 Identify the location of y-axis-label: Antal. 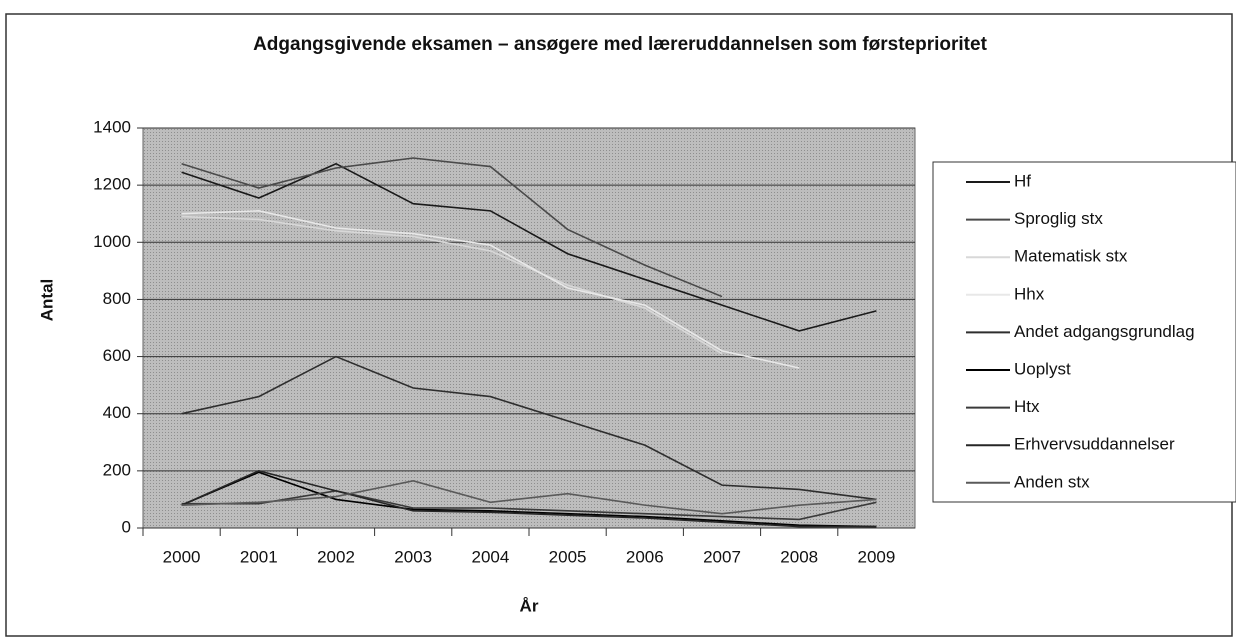
(46, 300).